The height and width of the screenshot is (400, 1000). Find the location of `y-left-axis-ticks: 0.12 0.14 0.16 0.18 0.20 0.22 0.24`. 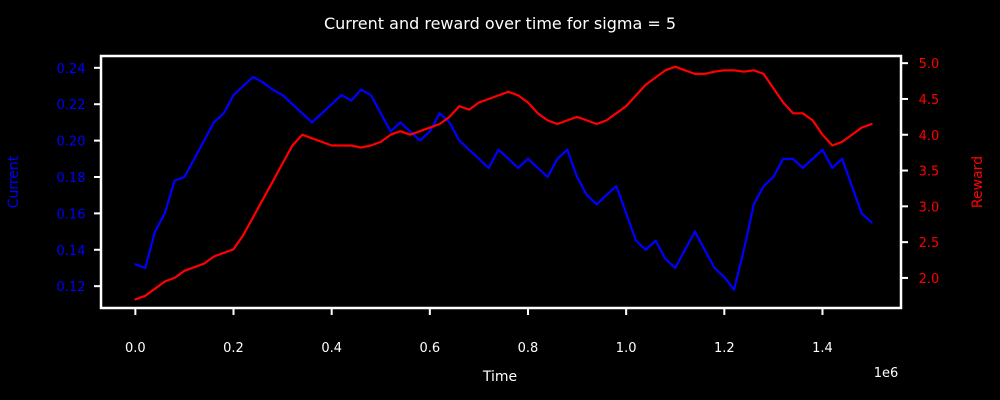

y-left-axis-ticks: 0.12 0.14 0.16 0.18 0.20 0.22 0.24 is located at coordinates (79, 178).